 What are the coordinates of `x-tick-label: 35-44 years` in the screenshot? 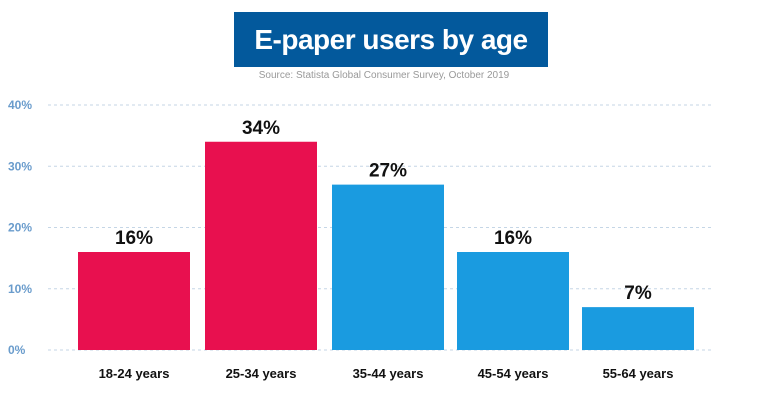 It's located at (388, 373).